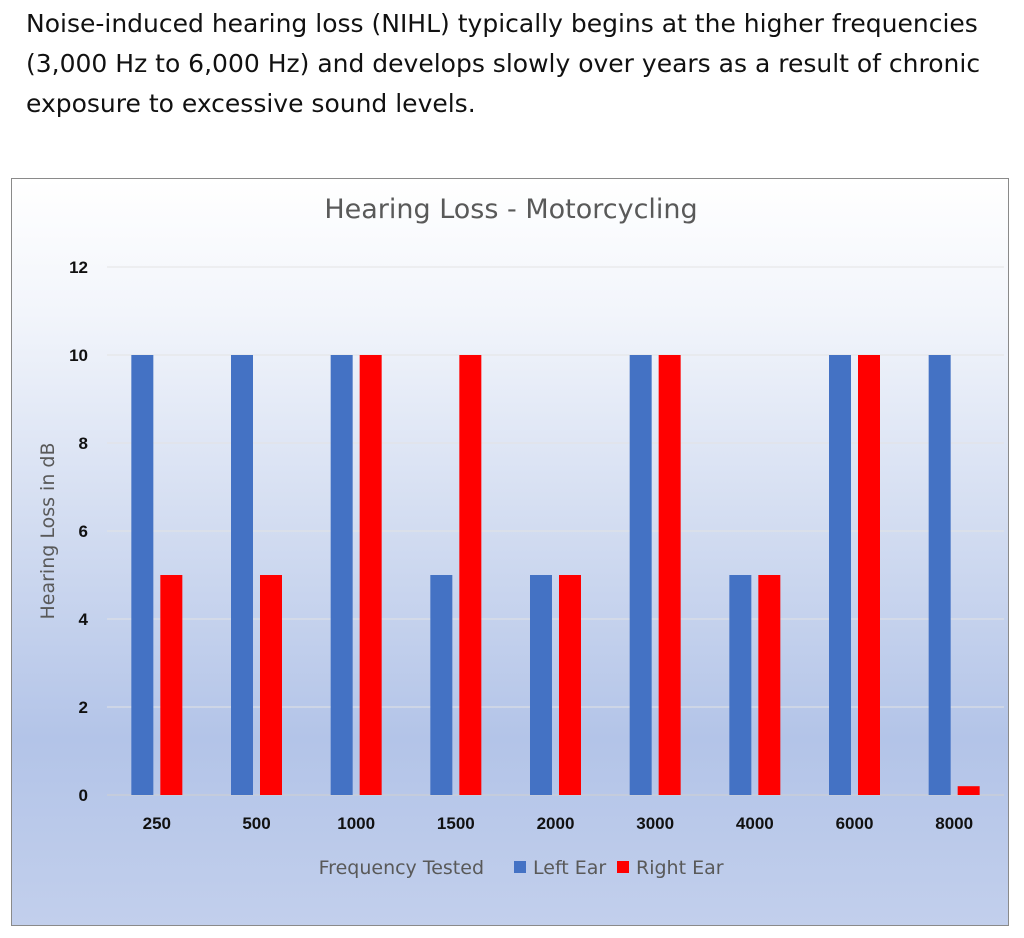  What do you see at coordinates (569, 868) in the screenshot?
I see `legend-label-left-ear: Left Ear` at bounding box center [569, 868].